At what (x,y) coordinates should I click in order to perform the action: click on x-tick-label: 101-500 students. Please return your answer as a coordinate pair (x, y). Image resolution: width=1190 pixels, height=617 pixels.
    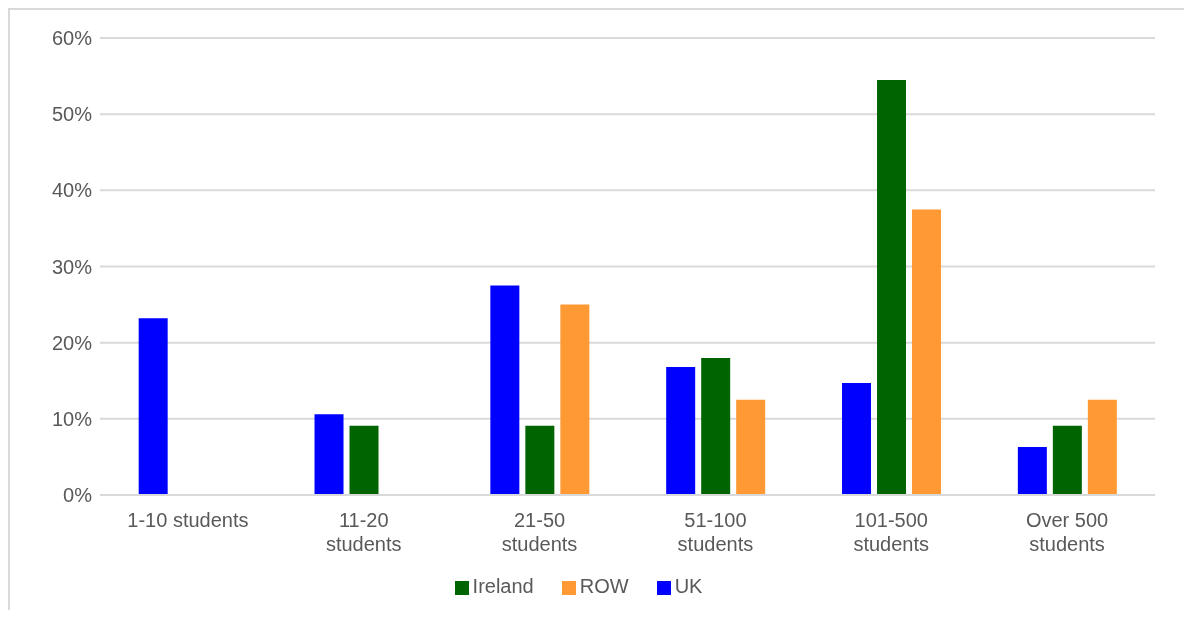
    Looking at the image, I should click on (891, 532).